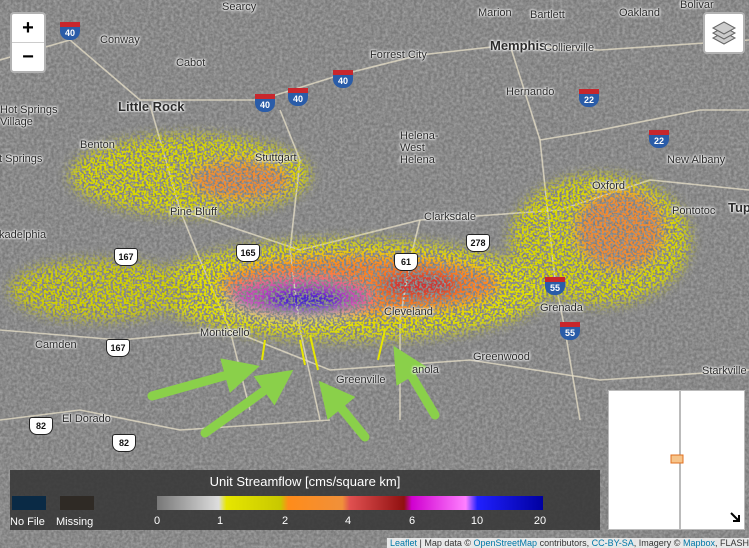  Describe the element at coordinates (77, 503) in the screenshot. I see `swatch-missing` at that location.